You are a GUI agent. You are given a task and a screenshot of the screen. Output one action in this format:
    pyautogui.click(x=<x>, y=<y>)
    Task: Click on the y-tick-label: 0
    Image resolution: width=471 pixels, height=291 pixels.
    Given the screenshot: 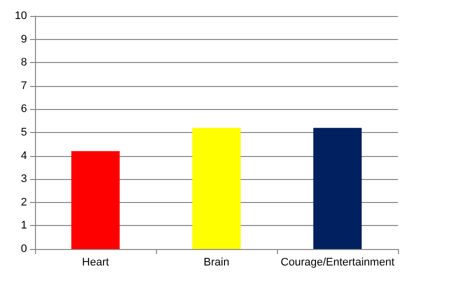 What is the action you would take?
    pyautogui.click(x=23, y=249)
    